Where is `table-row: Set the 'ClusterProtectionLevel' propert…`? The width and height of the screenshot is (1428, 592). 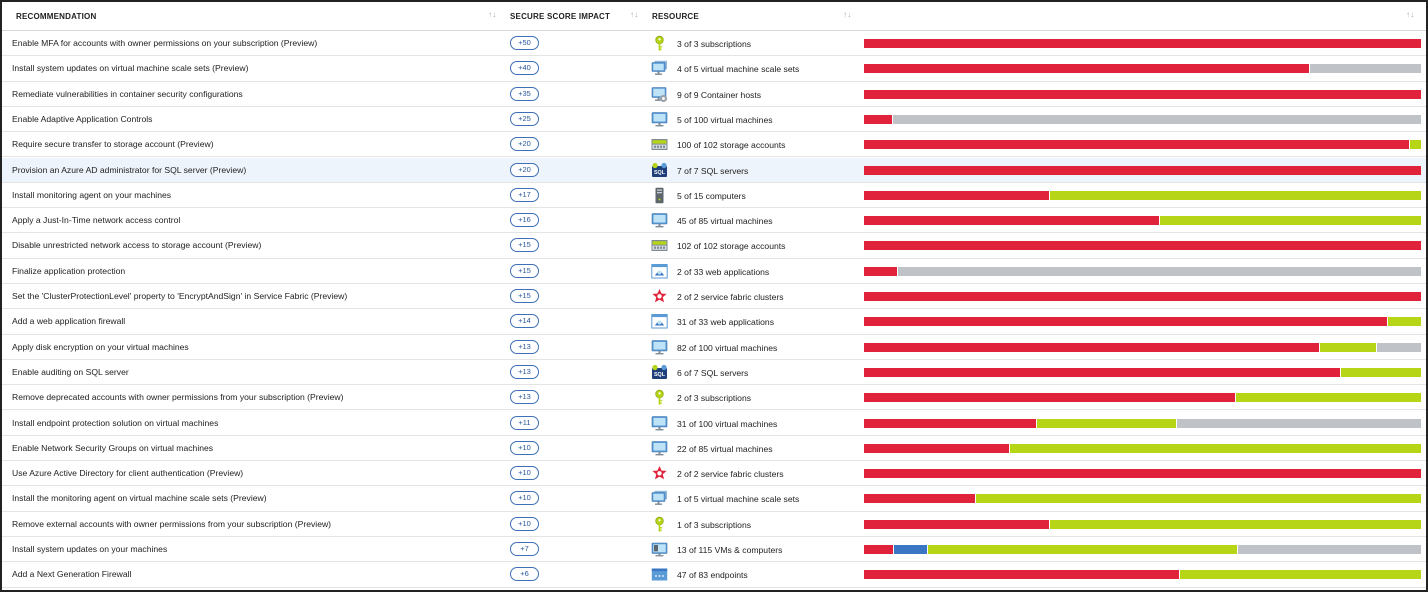
table-row: Set the 'ClusterProtectionLevel' propert… is located at coordinates (714, 297).